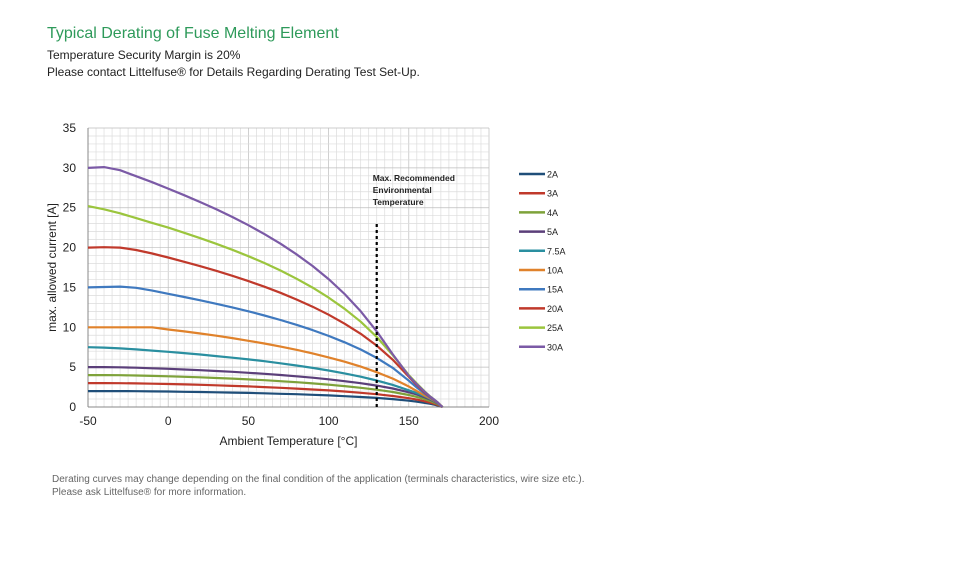 The image size is (979, 569). Describe the element at coordinates (552, 213) in the screenshot. I see `legend-label: 4A` at that location.